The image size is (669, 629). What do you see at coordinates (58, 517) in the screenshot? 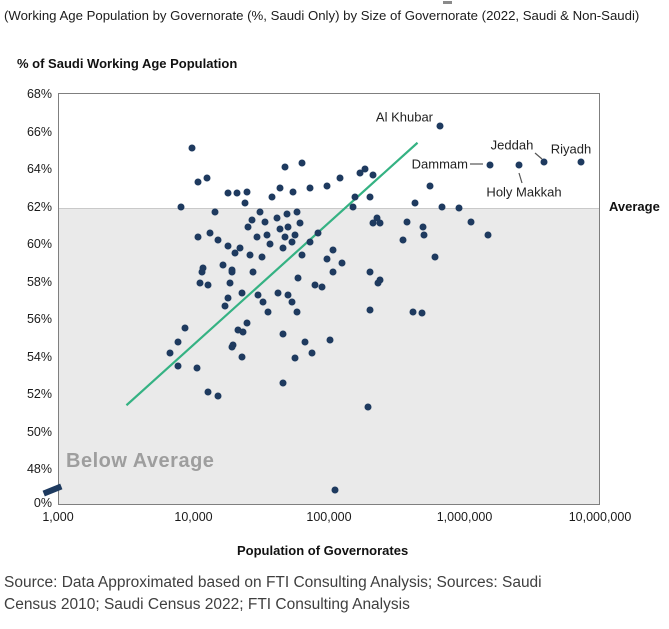
I see `x-tick-label: 1,000` at bounding box center [58, 517].